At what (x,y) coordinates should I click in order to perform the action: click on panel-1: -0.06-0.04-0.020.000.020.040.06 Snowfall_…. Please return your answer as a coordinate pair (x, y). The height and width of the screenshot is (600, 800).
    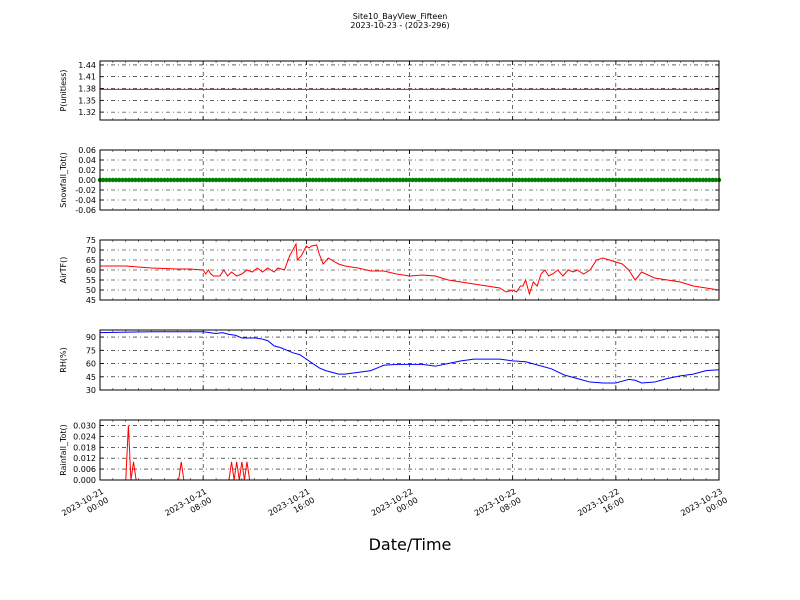
    Looking at the image, I should click on (390, 180).